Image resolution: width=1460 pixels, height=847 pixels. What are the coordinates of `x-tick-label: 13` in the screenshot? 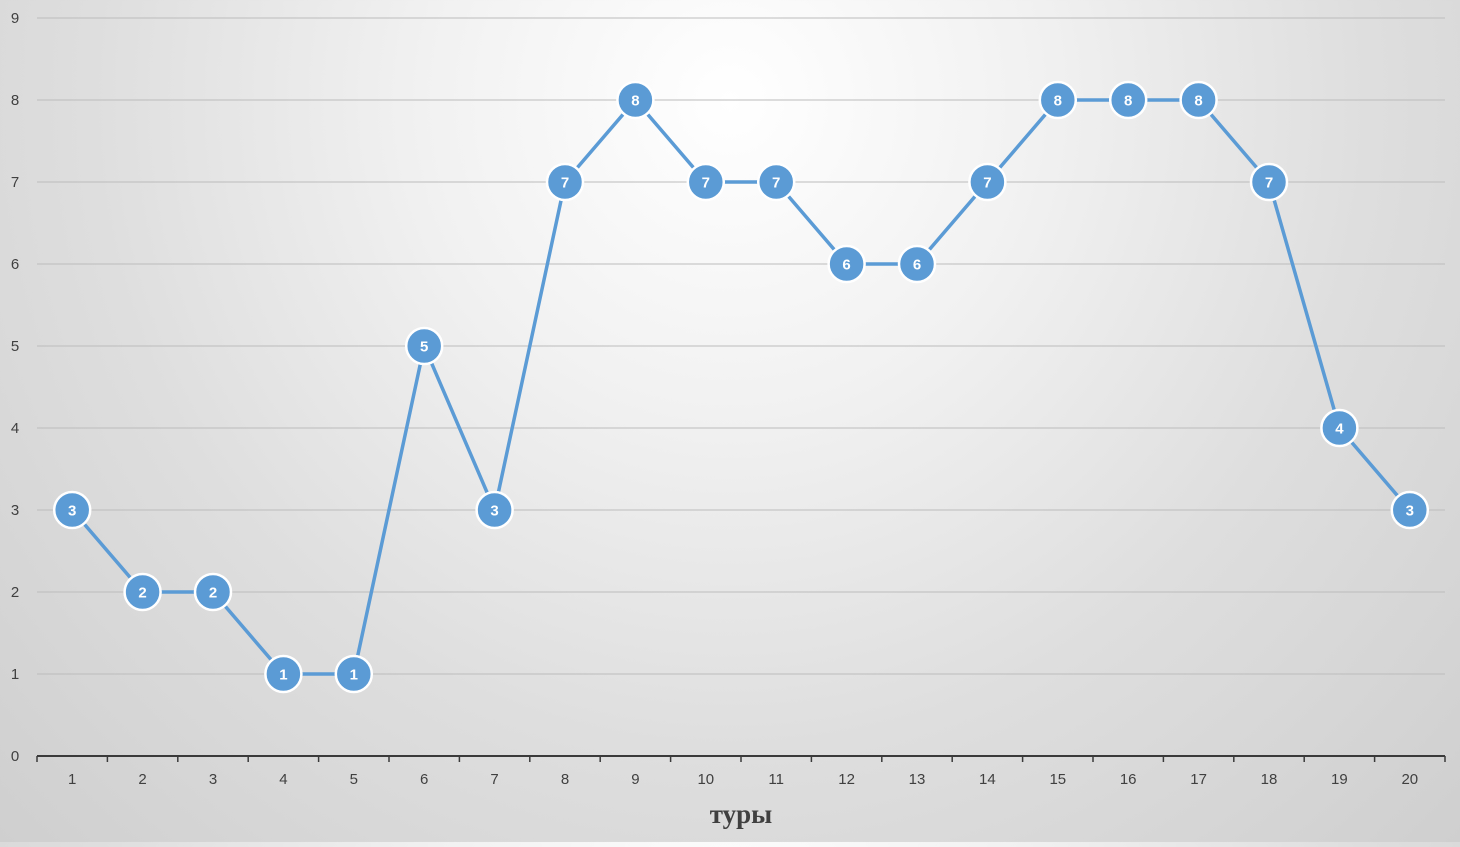 It's located at (917, 779).